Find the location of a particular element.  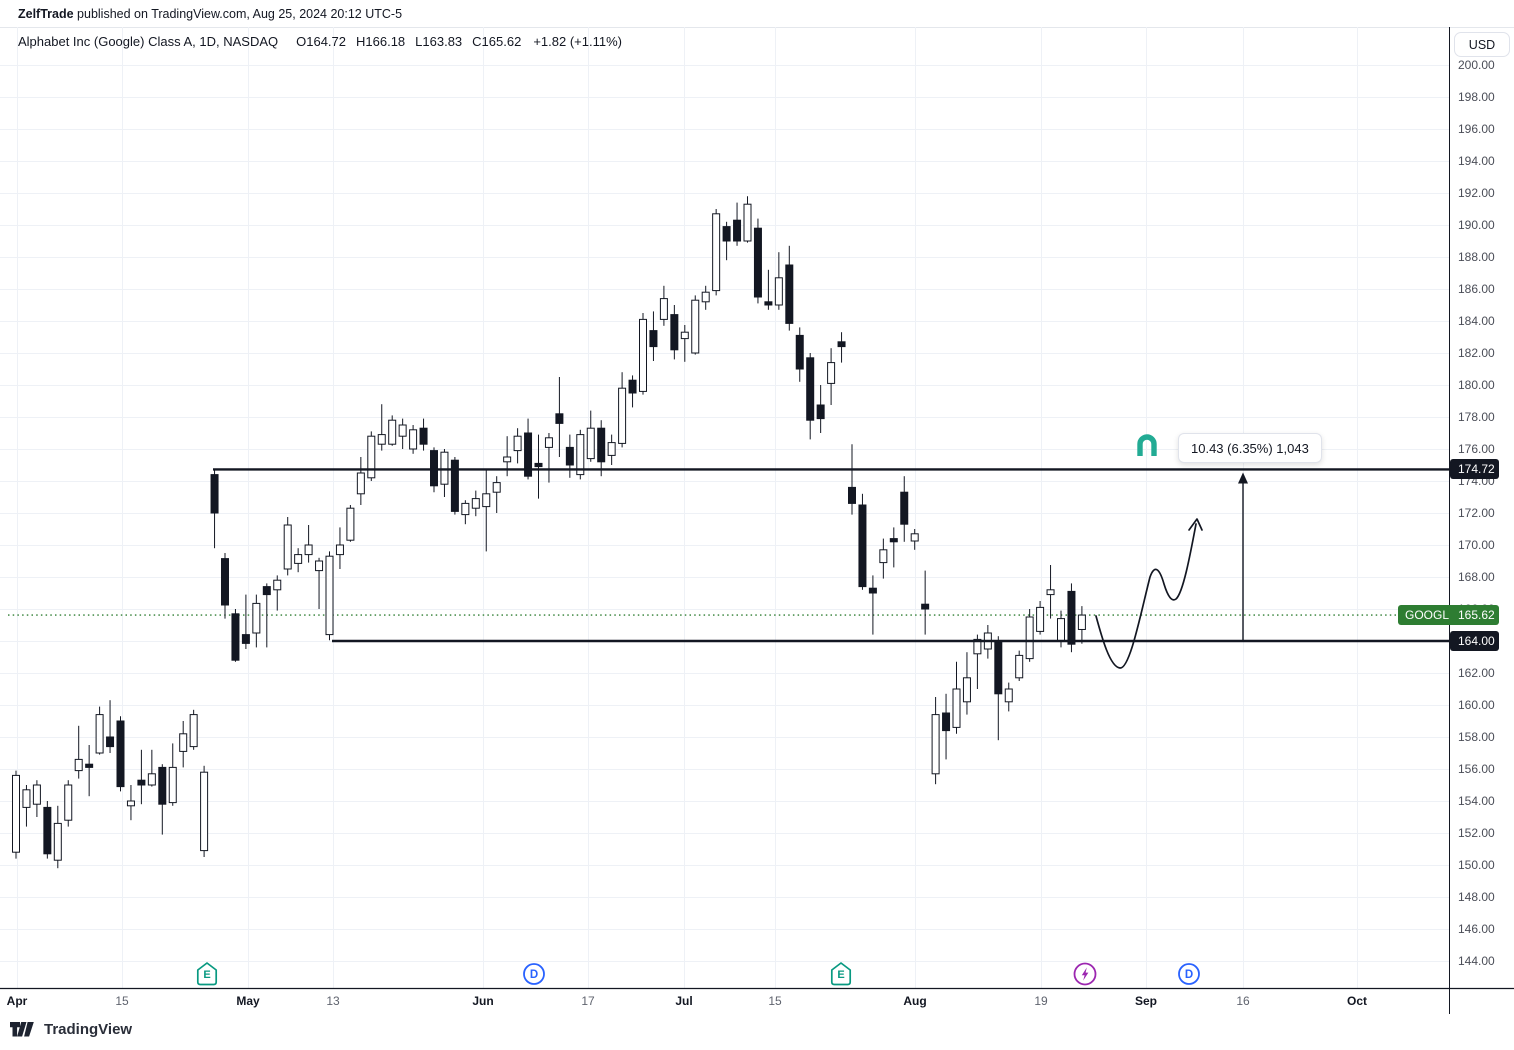

time-tick-month-label: Jun is located at coordinates (483, 1001).